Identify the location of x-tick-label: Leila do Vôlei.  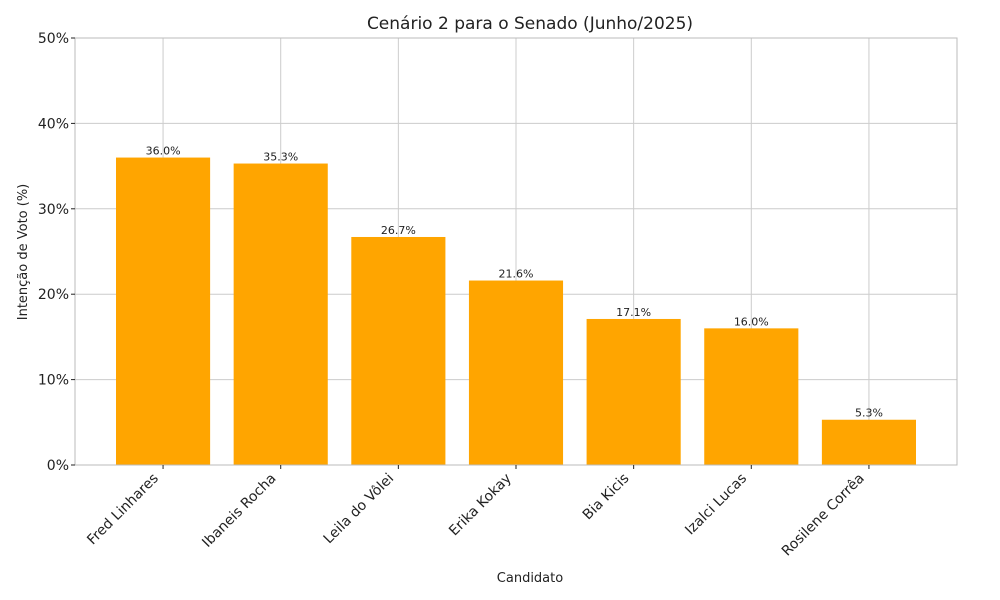
(359, 509).